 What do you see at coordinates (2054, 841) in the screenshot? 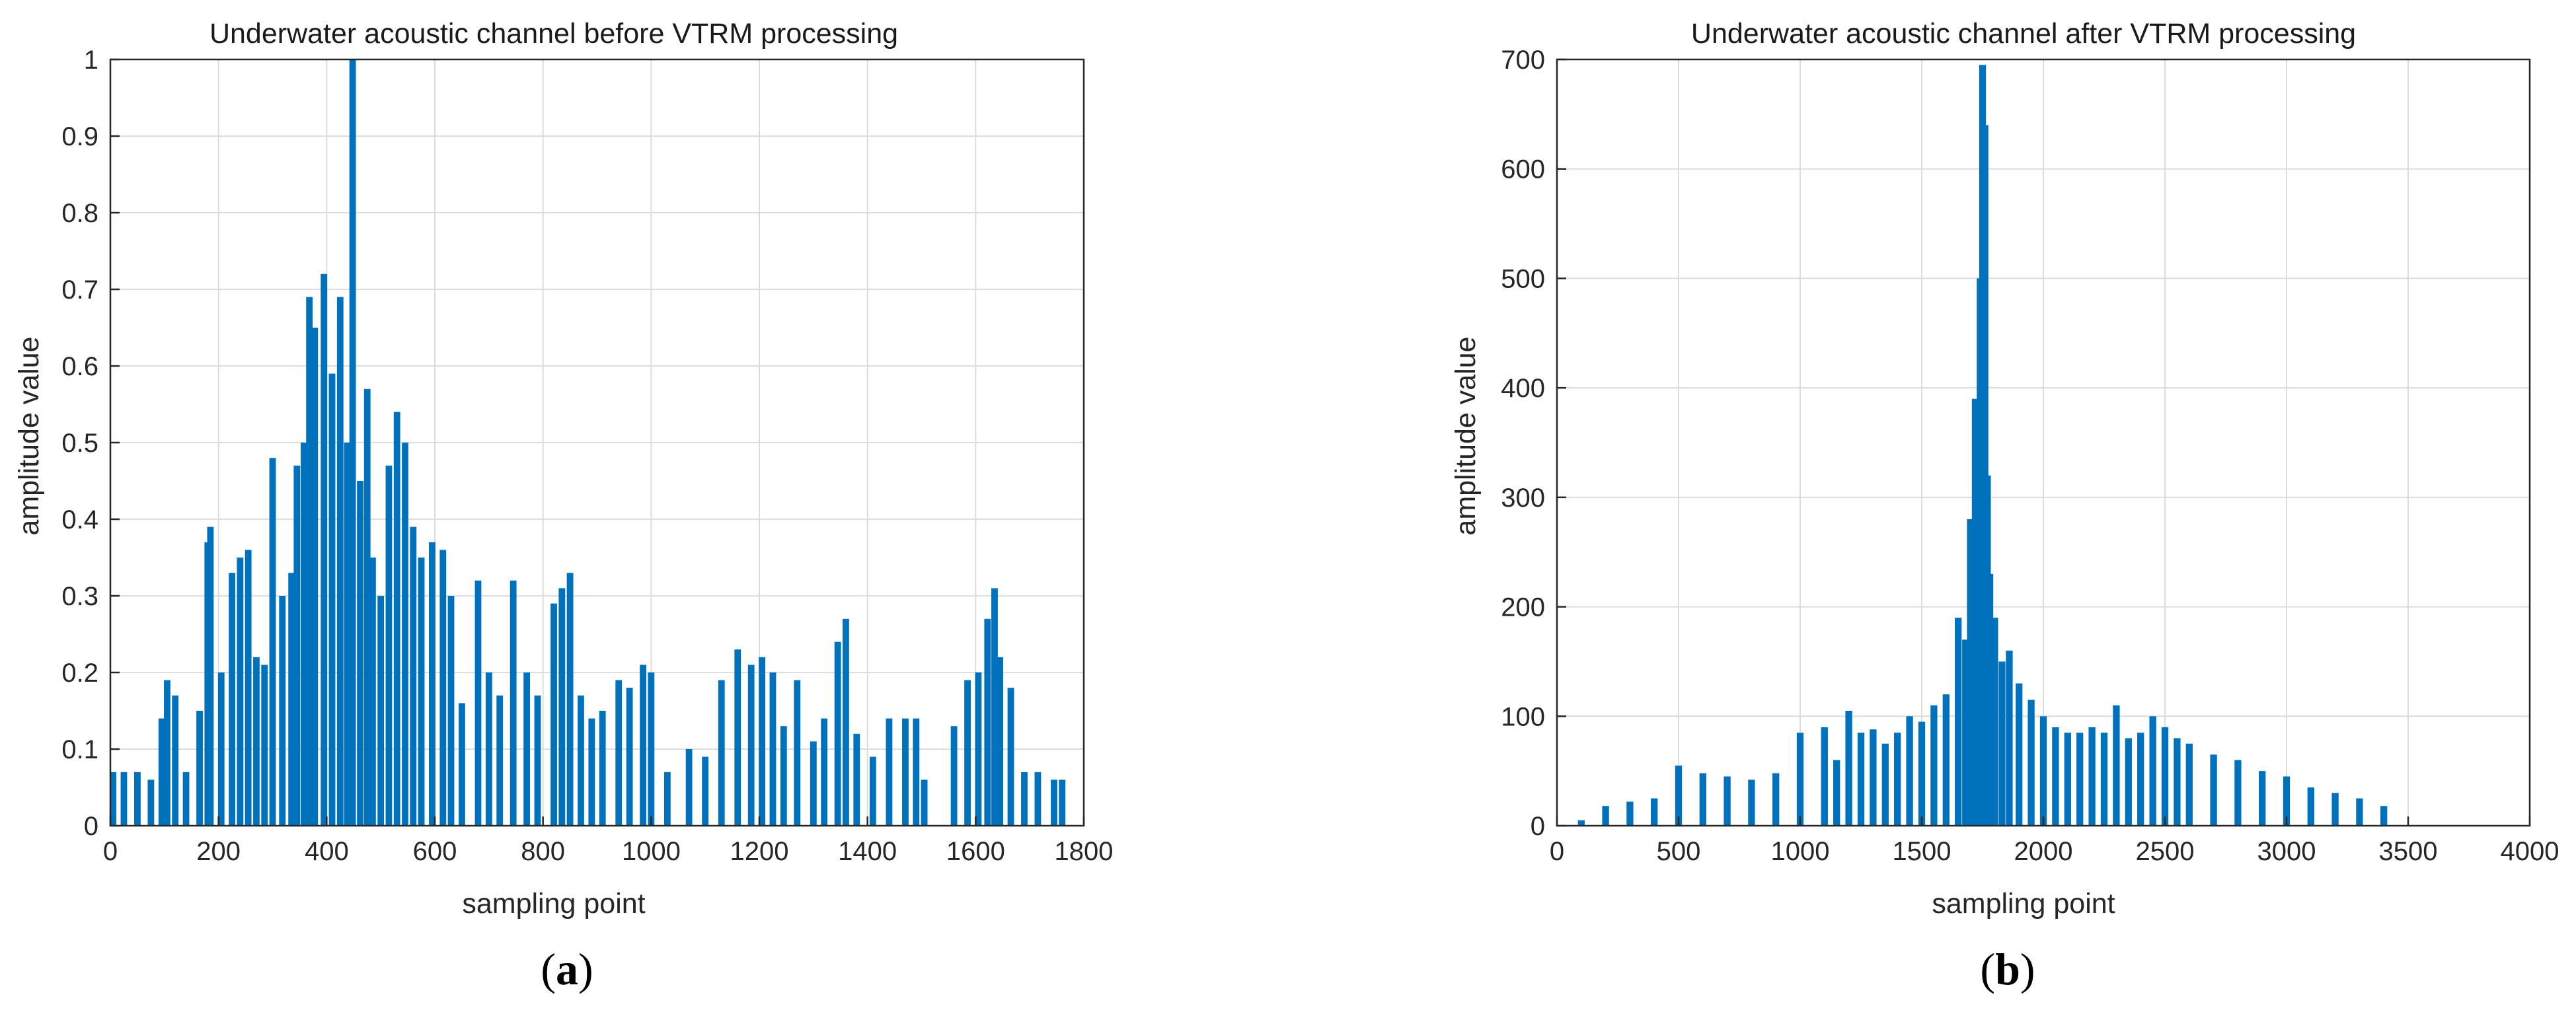
I see `chart-b-x-ticks: 0 500 1000 1500 2000 2500 3000 3500 4000` at bounding box center [2054, 841].